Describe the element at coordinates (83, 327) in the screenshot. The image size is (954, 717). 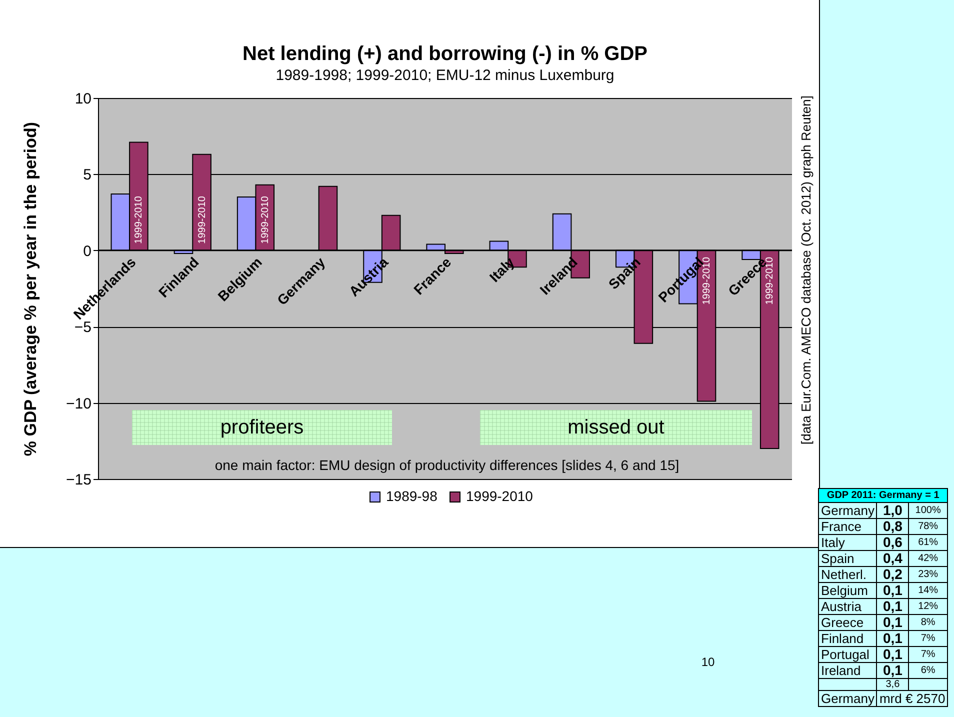
I see `y-tick-label: −5` at that location.